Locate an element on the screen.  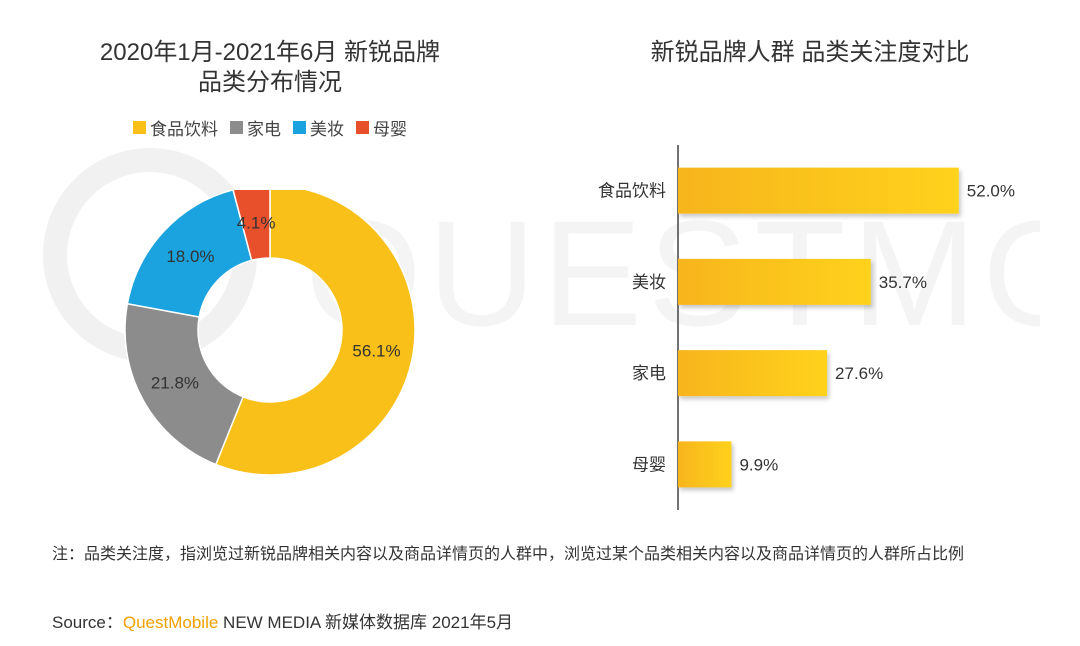
legend-swatch-beauty is located at coordinates (299, 127).